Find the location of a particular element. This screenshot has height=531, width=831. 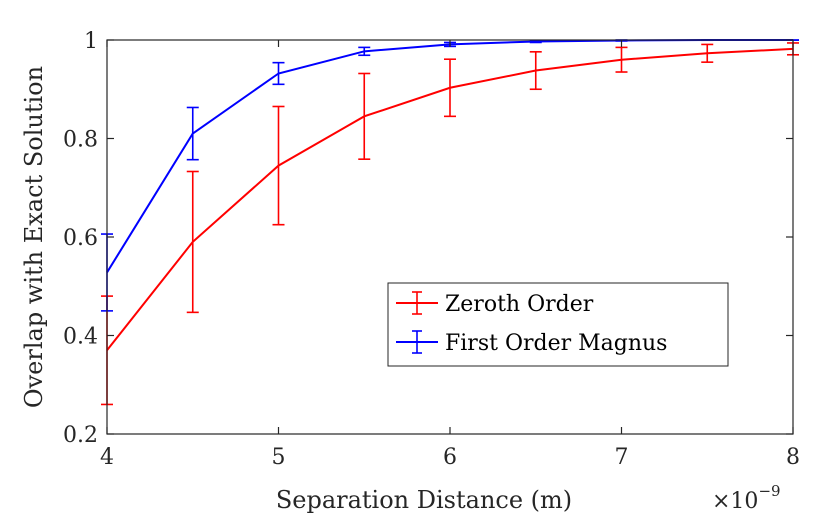

x-tick-label: 5 is located at coordinates (279, 457).